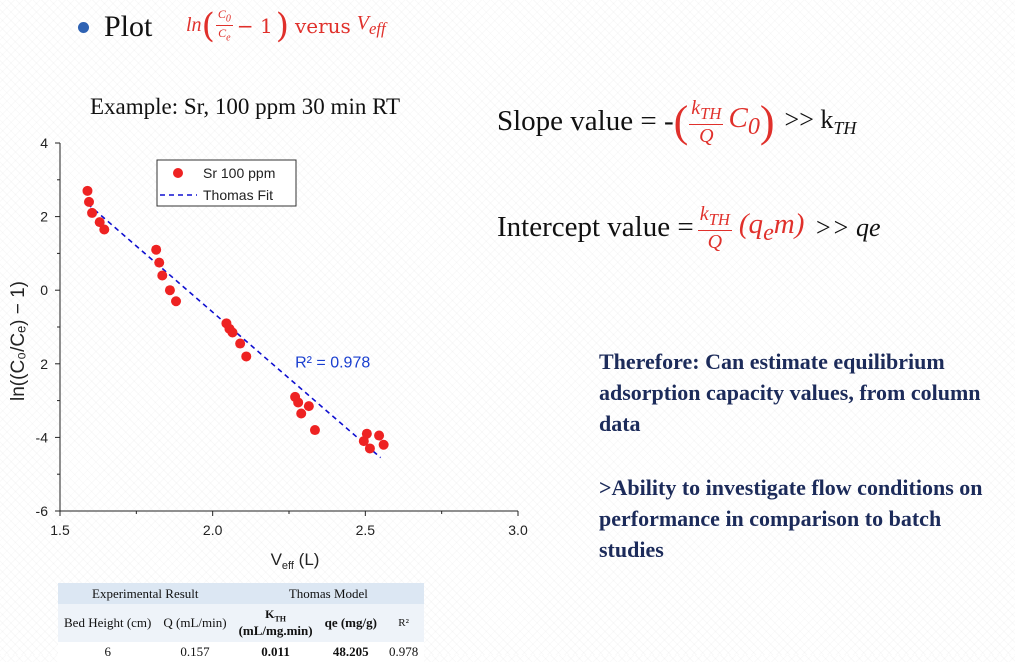  What do you see at coordinates (275, 623) in the screenshot?
I see `col-kth: KTH (mL/mg.min)` at bounding box center [275, 623].